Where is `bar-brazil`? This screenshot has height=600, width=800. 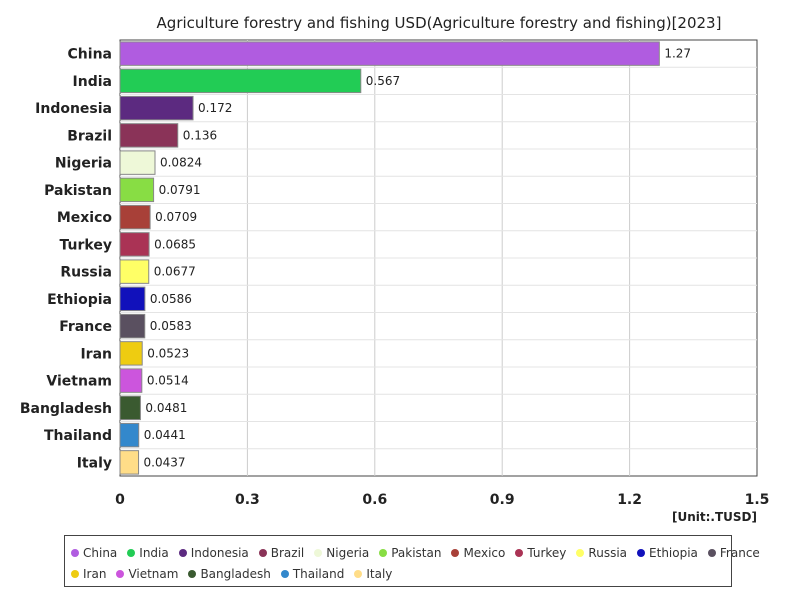 bar-brazil is located at coordinates (149, 135).